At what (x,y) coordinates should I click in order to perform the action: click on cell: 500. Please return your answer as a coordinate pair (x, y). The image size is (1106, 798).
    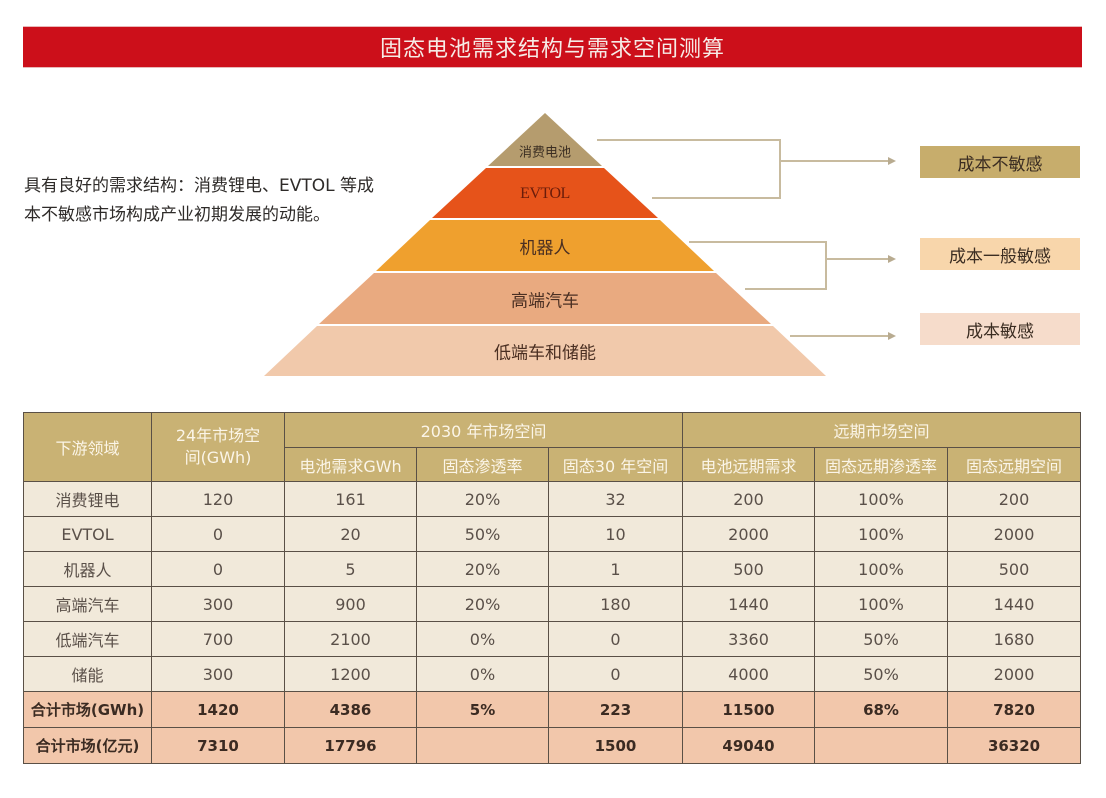
    Looking at the image, I should click on (749, 569).